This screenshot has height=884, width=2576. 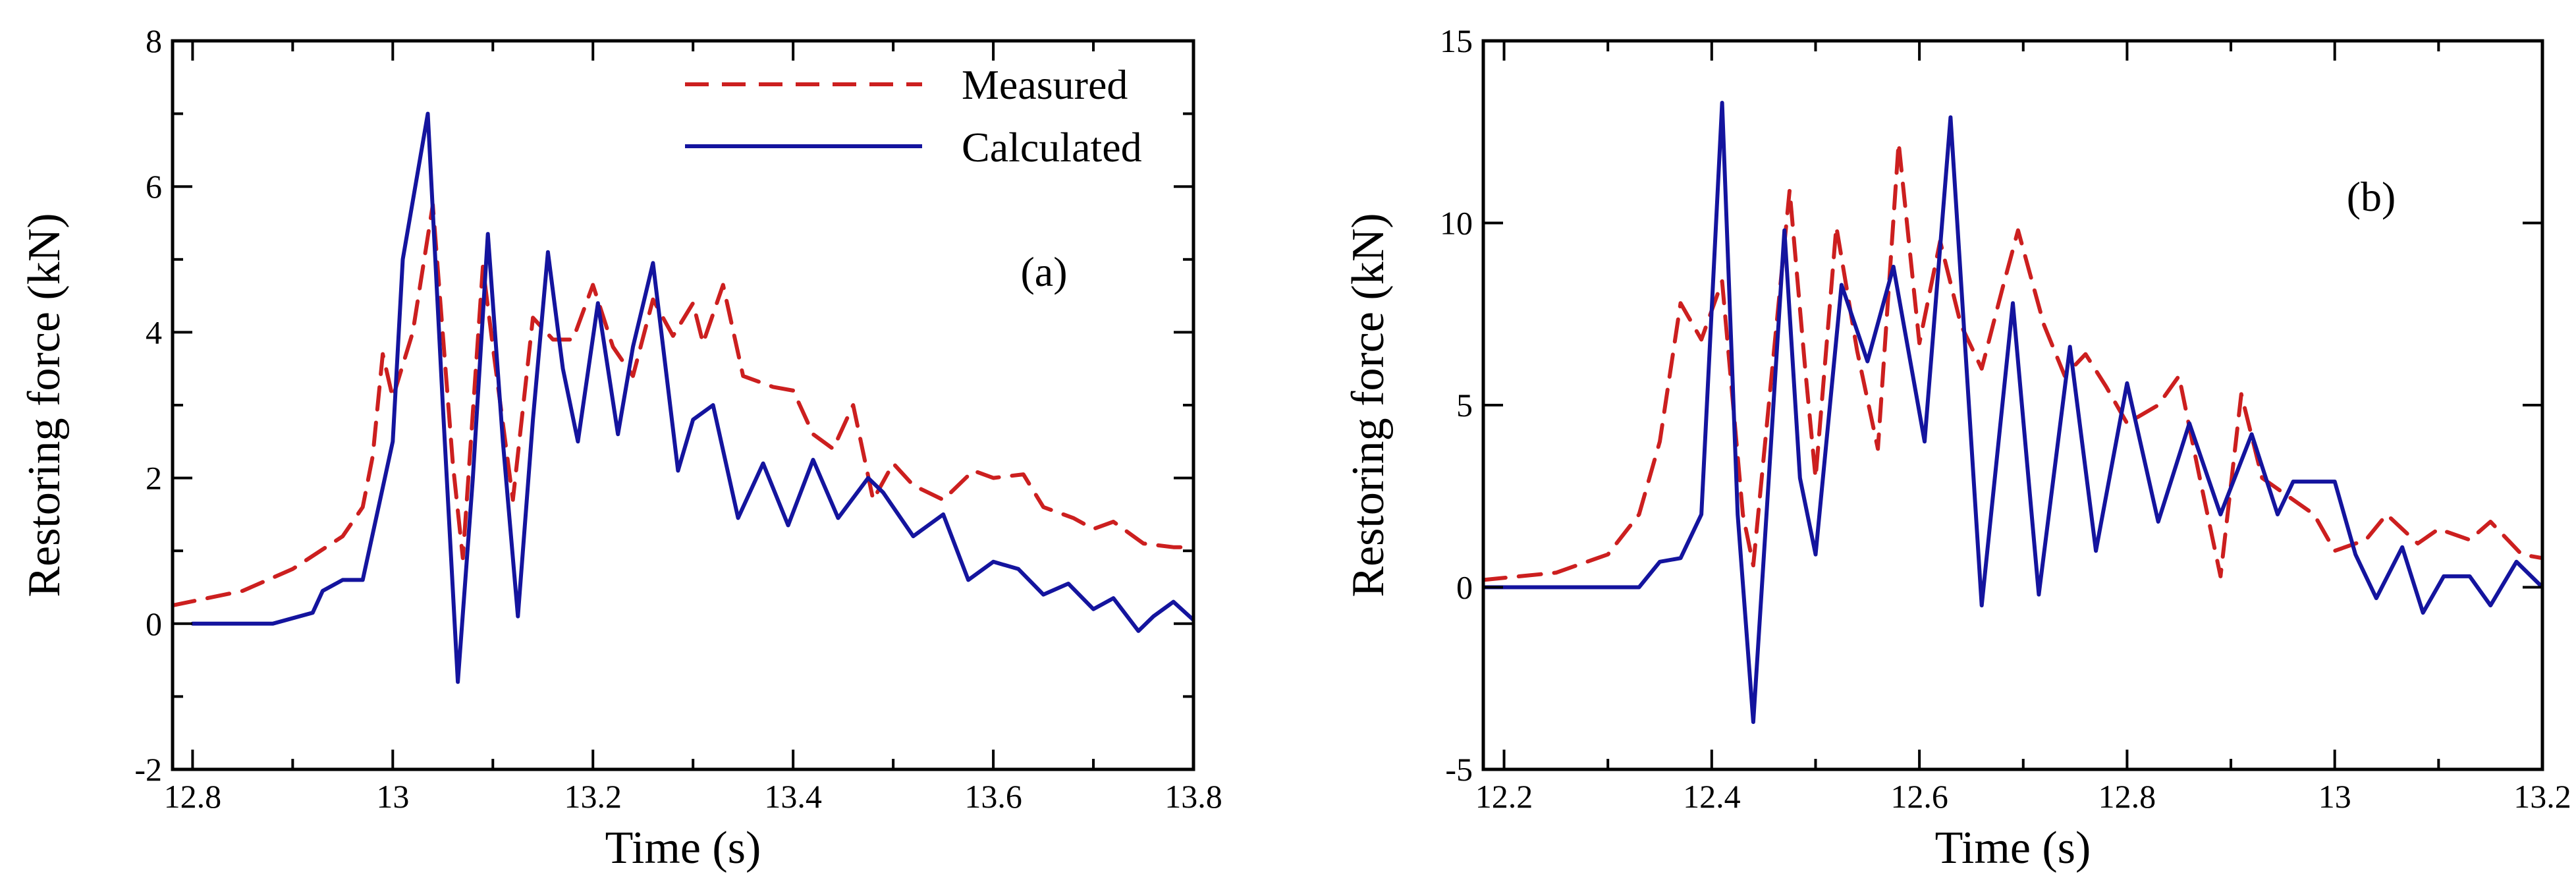 What do you see at coordinates (154, 186) in the screenshot?
I see `y-tick-label: 6` at bounding box center [154, 186].